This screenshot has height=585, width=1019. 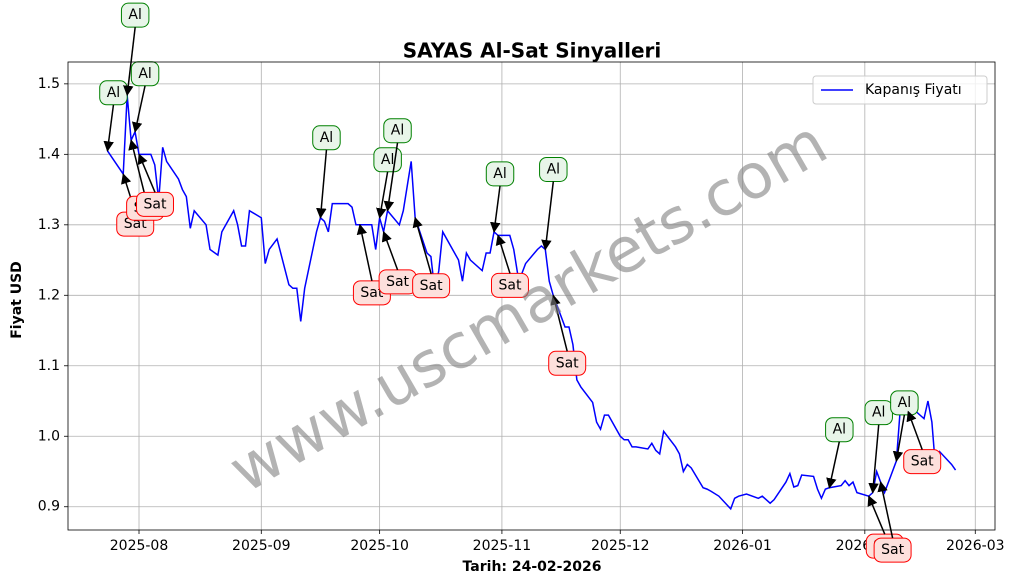 What do you see at coordinates (975, 546) in the screenshot?
I see `x-tick-label: 2026-03` at bounding box center [975, 546].